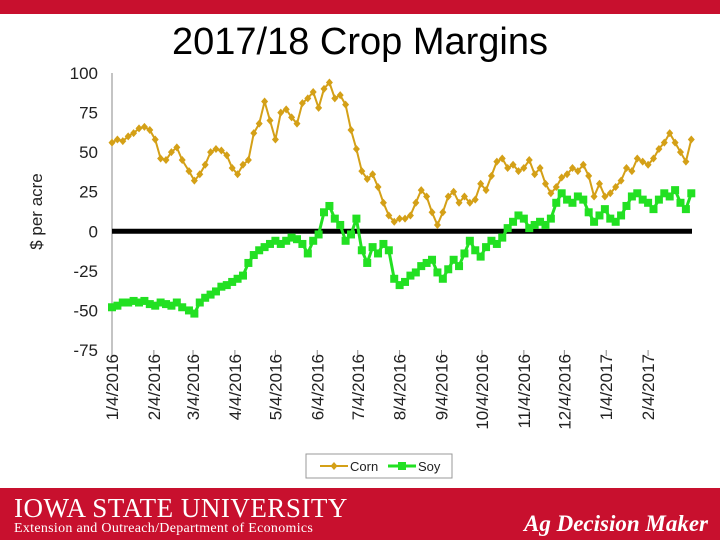 The image size is (720, 540). What do you see at coordinates (564, 392) in the screenshot?
I see `x-tick-label: 12/4/2016` at bounding box center [564, 392].